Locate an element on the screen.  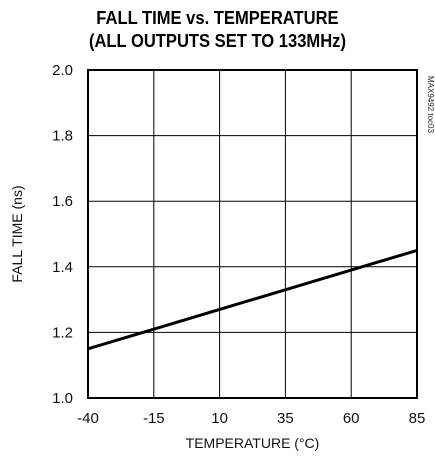
x-tick-label: -15 is located at coordinates (154, 418).